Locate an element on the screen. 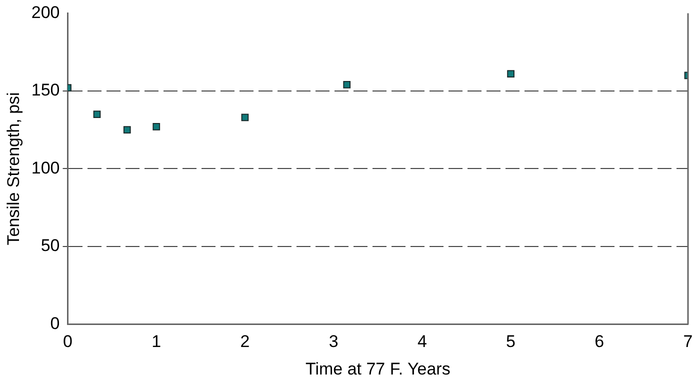  x-tick-label: 3 is located at coordinates (333, 342).